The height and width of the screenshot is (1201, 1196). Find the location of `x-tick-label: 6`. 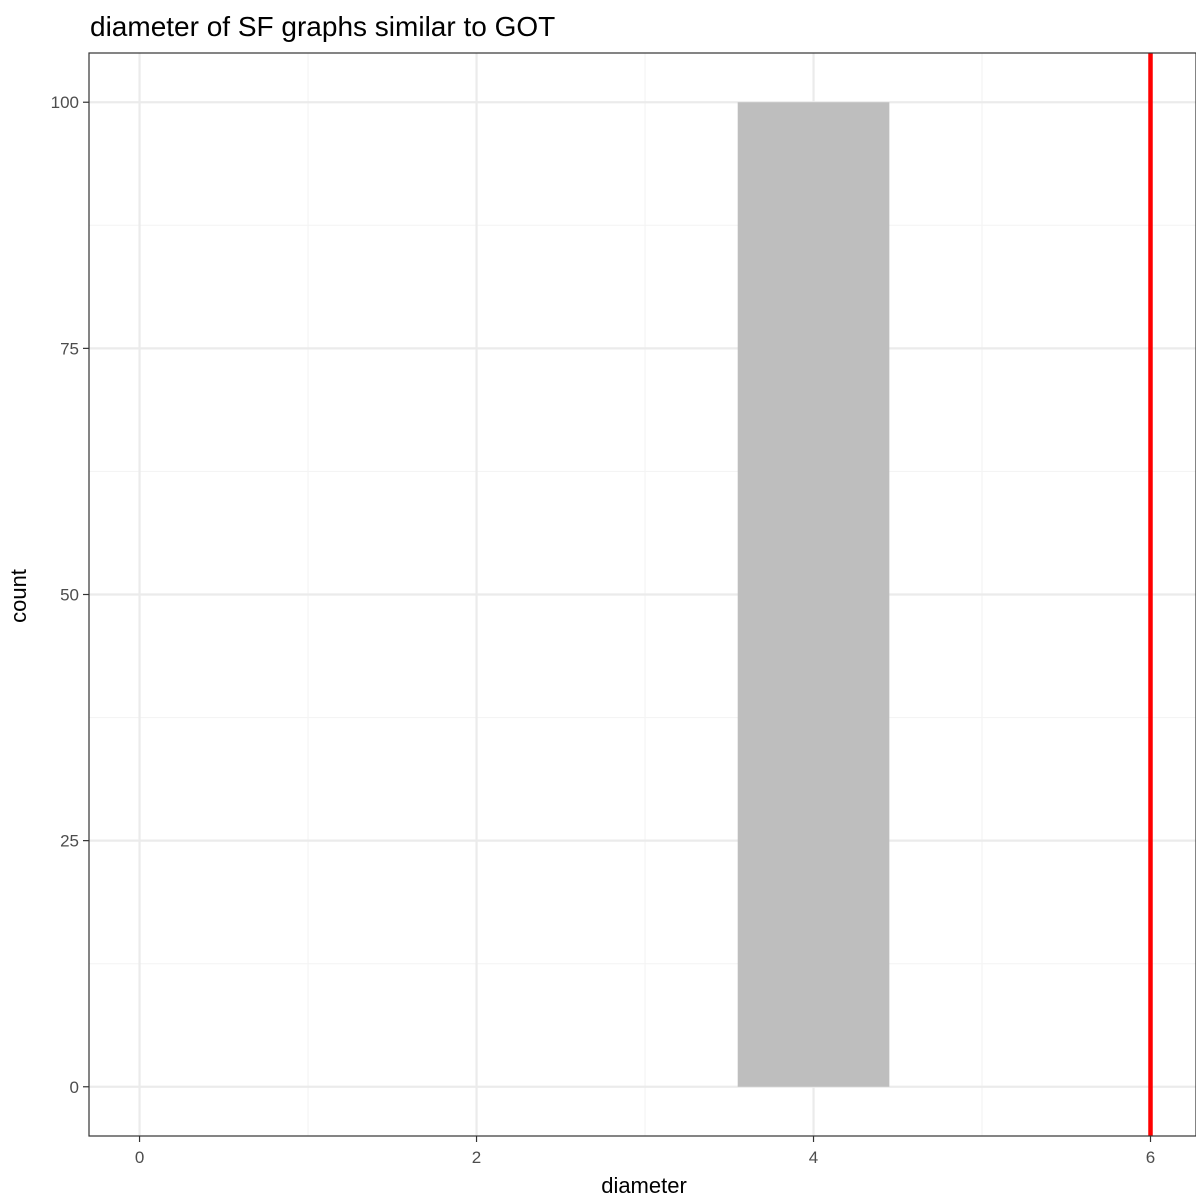

x-tick-label: 6 is located at coordinates (1150, 1157).